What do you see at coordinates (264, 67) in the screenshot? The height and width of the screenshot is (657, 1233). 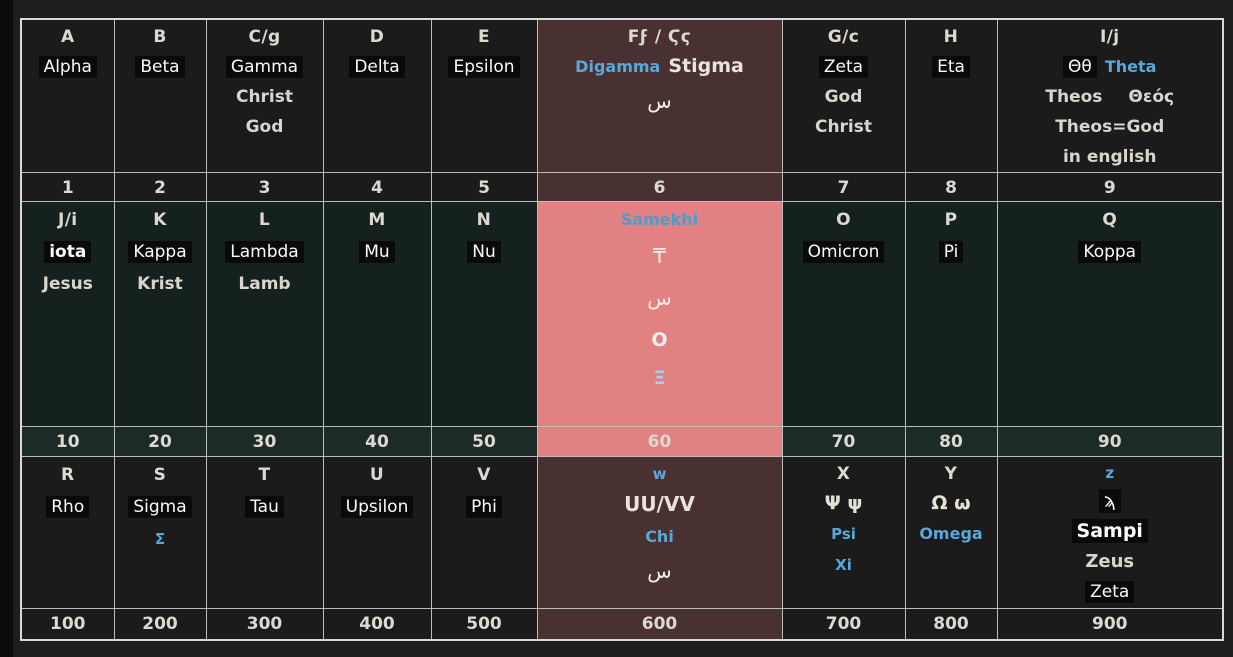 I see `name-gamma: Gamma` at bounding box center [264, 67].